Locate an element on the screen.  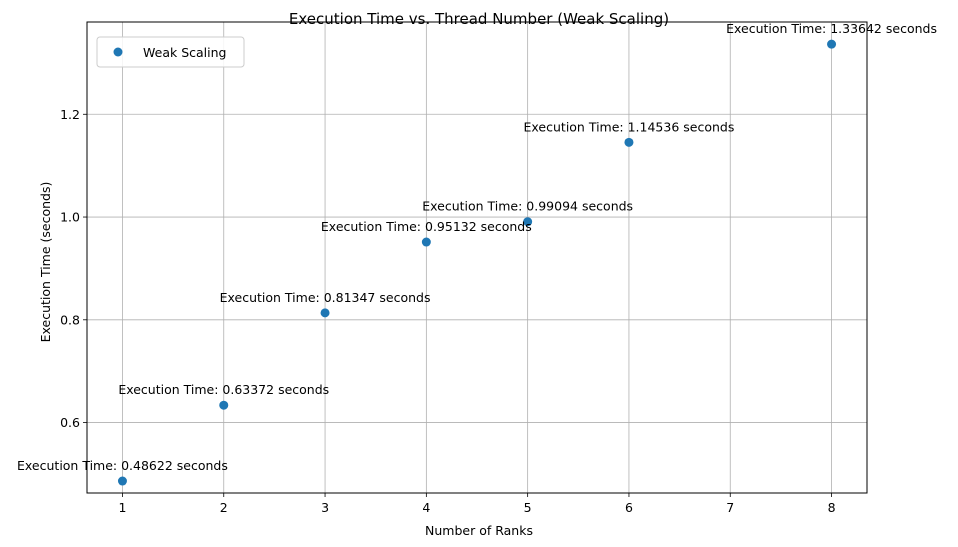
y-tick-label: 0.8 is located at coordinates (70, 319).